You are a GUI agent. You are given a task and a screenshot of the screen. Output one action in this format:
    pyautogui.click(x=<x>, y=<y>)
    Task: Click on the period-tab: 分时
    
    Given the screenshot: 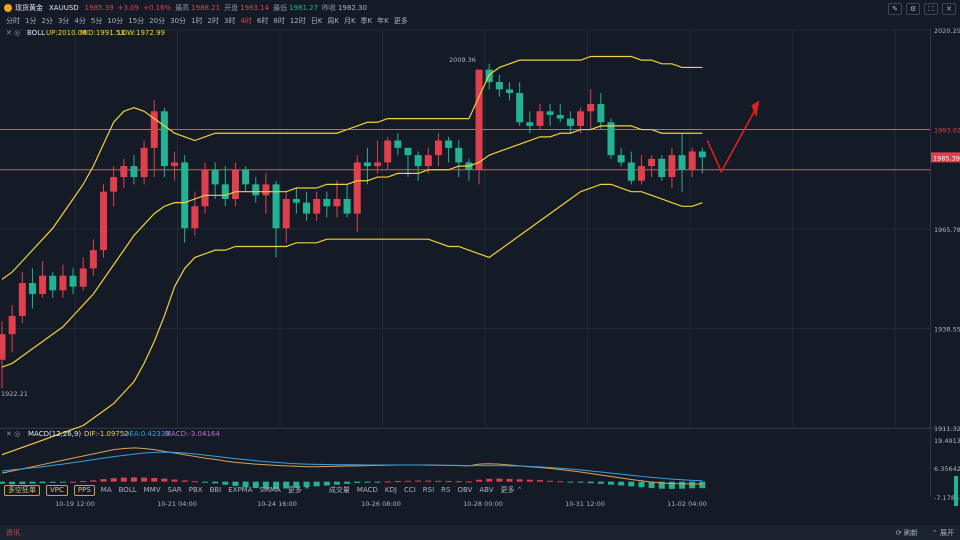 What is the action you would take?
    pyautogui.click(x=13, y=21)
    